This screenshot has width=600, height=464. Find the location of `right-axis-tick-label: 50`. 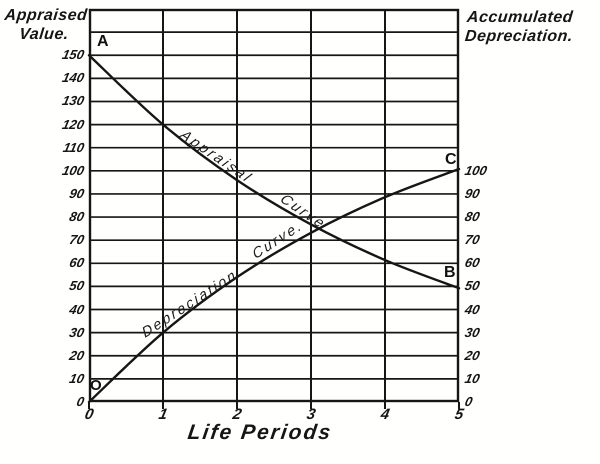

right-axis-tick-label: 50 is located at coordinates (472, 286).